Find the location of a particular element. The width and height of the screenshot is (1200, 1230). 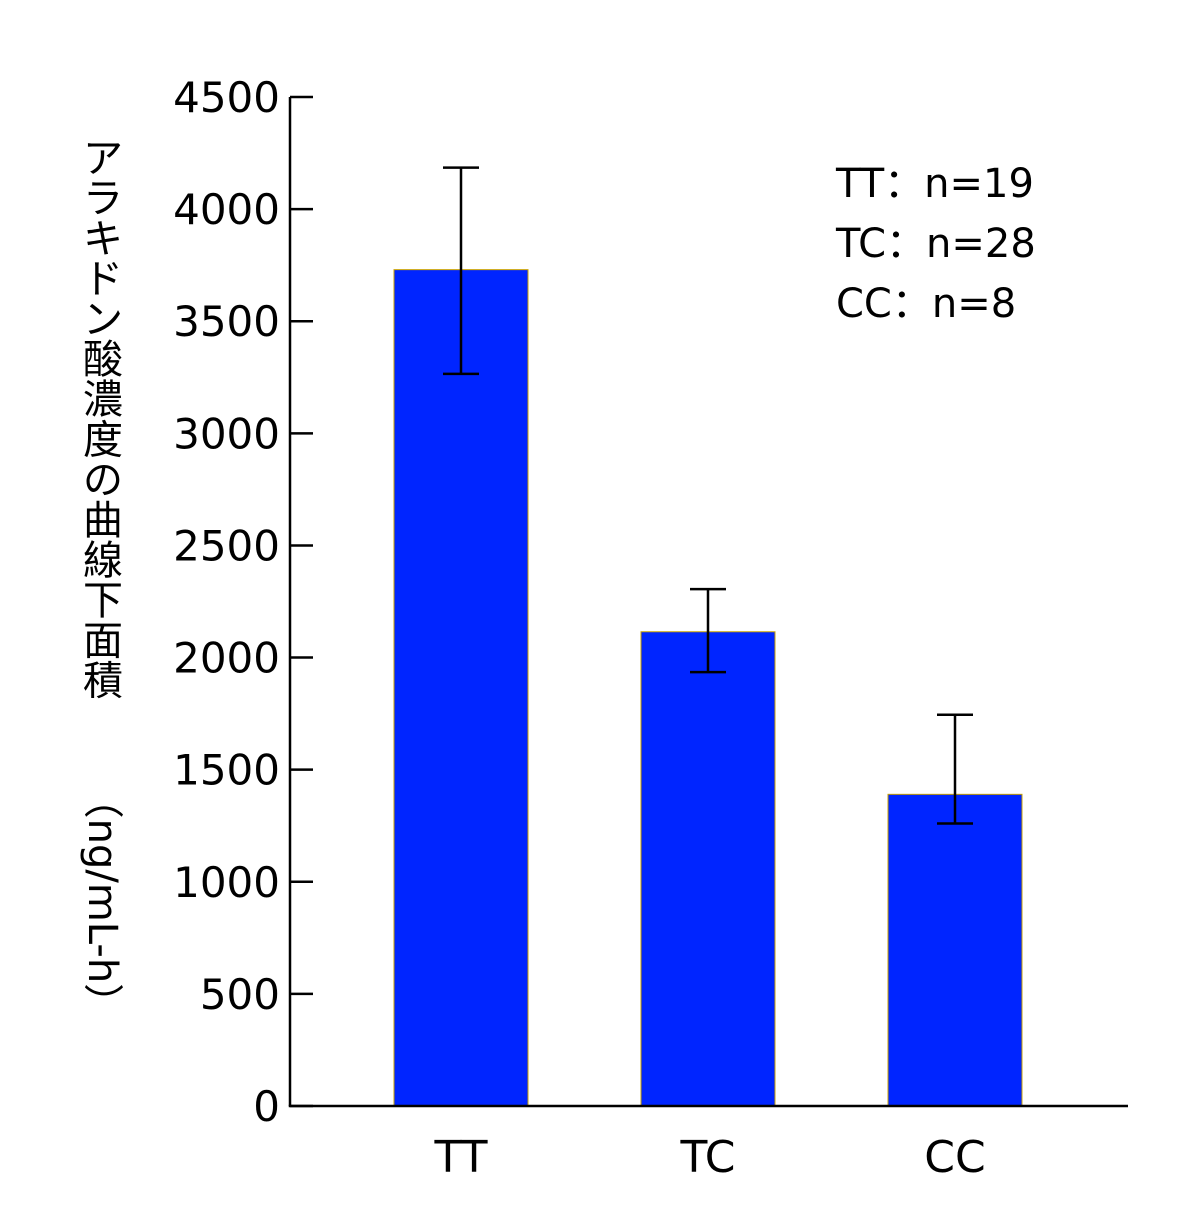

bar-cc is located at coordinates (955, 950).